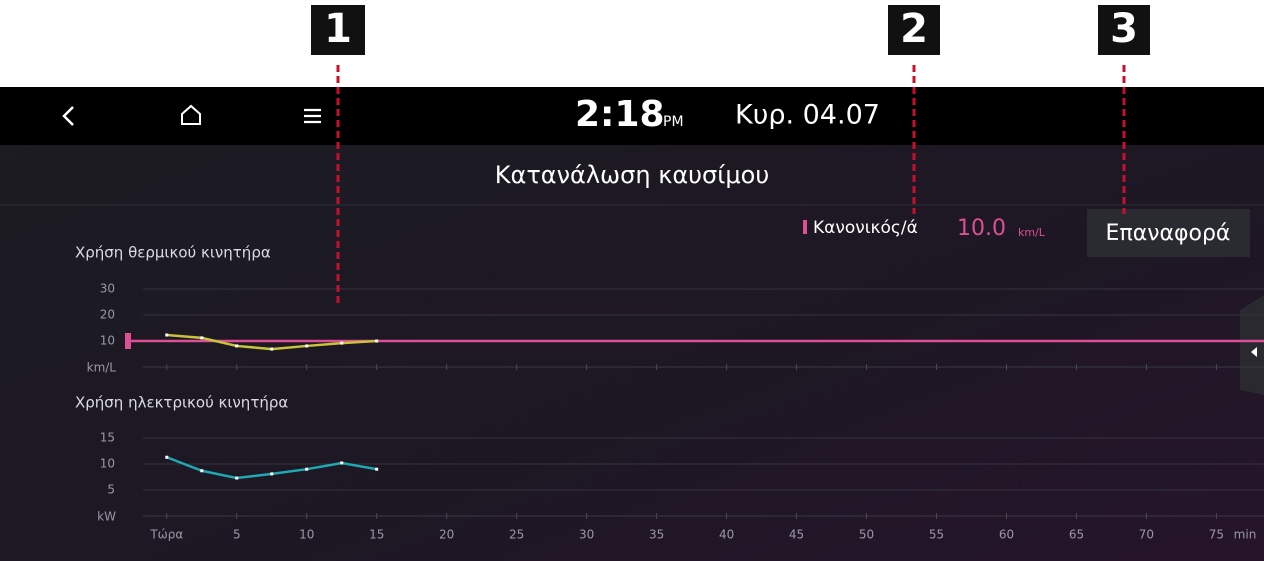 The image size is (1264, 561). Describe the element at coordinates (516, 535) in the screenshot. I see `x-tick-label: 25` at that location.